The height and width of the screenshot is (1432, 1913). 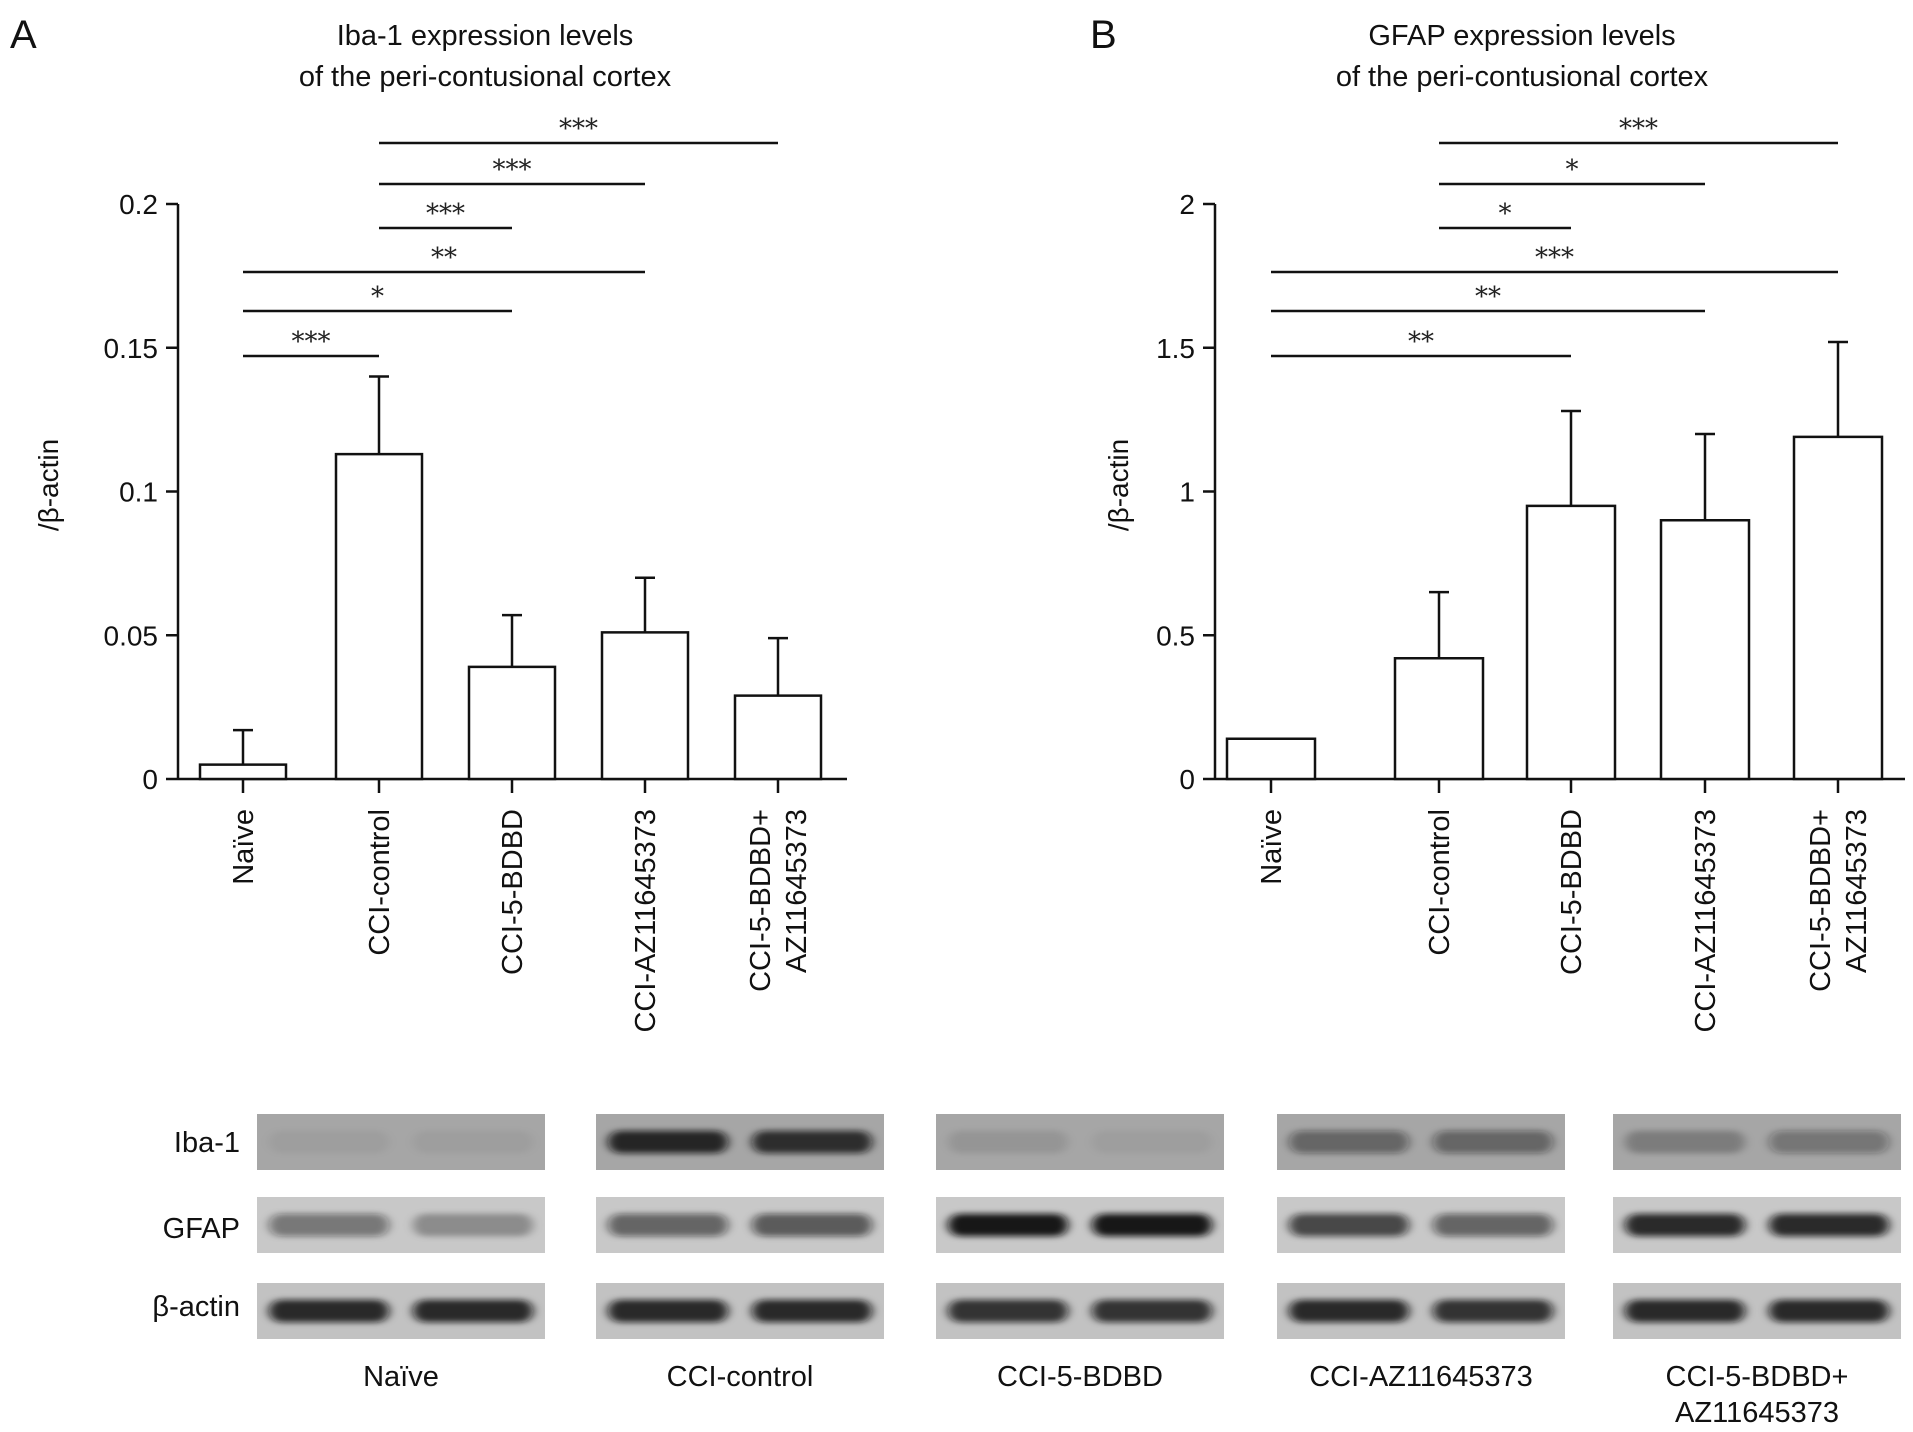 What do you see at coordinates (1821, 900) in the screenshot?
I see `panel-b-category-label: CCI-5-BDBD+` at bounding box center [1821, 900].